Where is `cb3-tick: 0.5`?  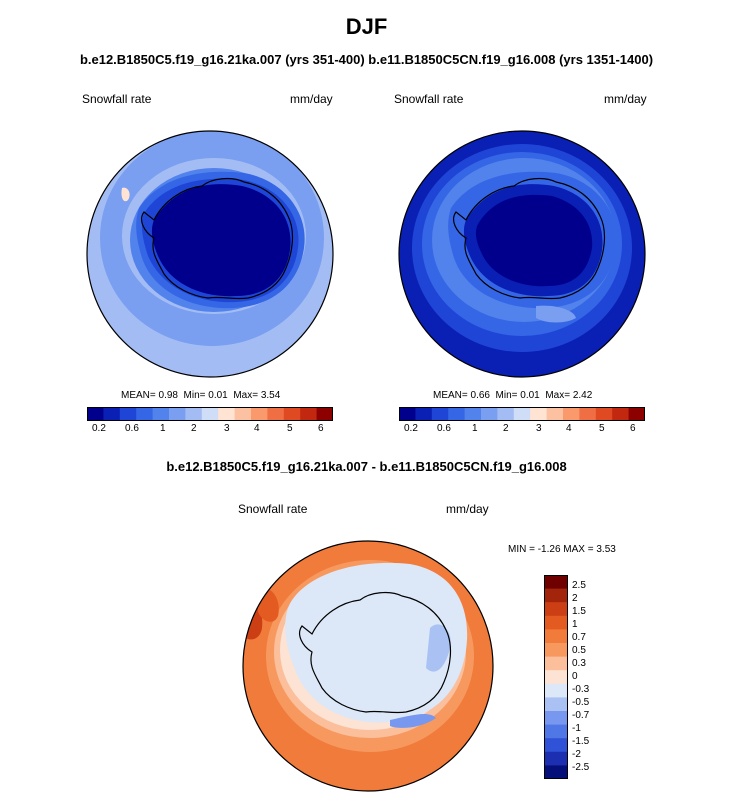
cb3-tick: 0.5 is located at coordinates (579, 650).